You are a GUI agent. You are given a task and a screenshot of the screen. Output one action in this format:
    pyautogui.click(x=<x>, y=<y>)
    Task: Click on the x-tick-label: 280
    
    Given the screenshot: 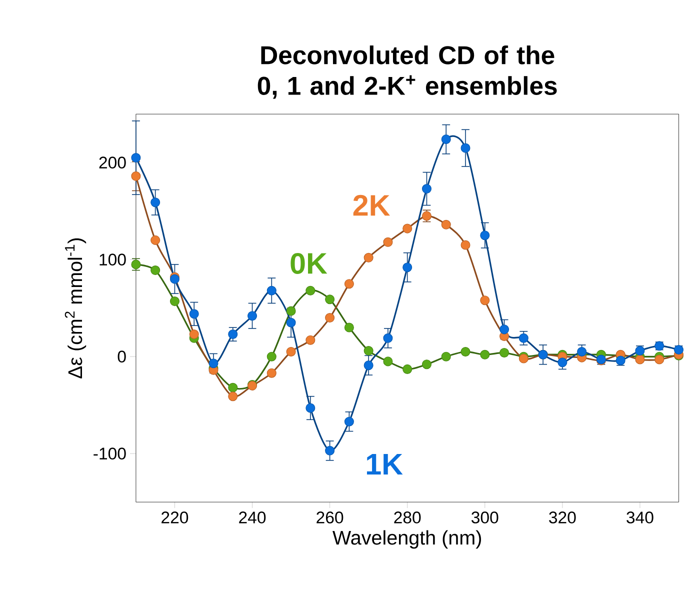 What is the action you would take?
    pyautogui.click(x=407, y=517)
    